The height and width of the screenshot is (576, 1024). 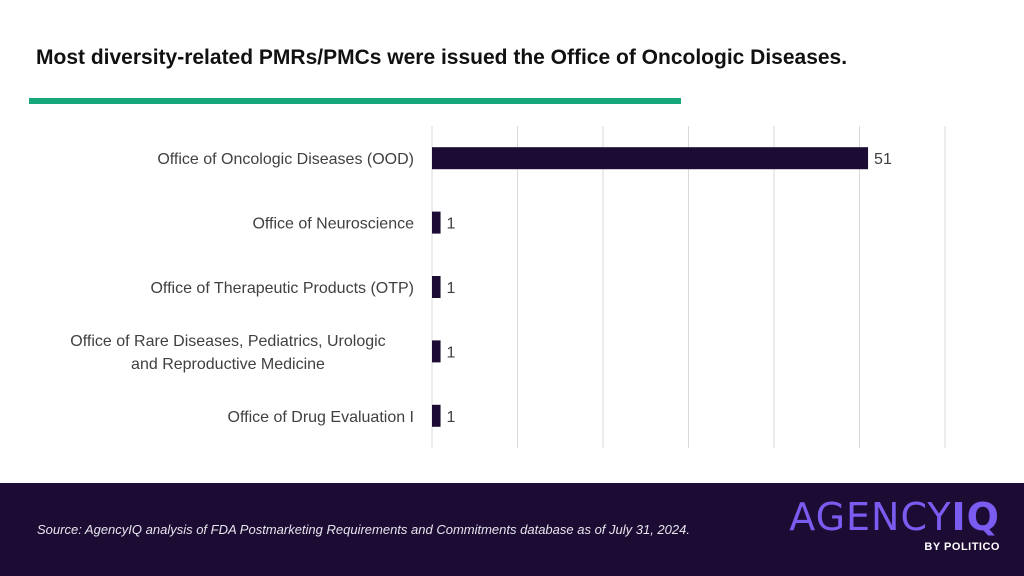 What do you see at coordinates (282, 288) in the screenshot?
I see `category-label-2: Office of Therapeutic Products (OTP)` at bounding box center [282, 288].